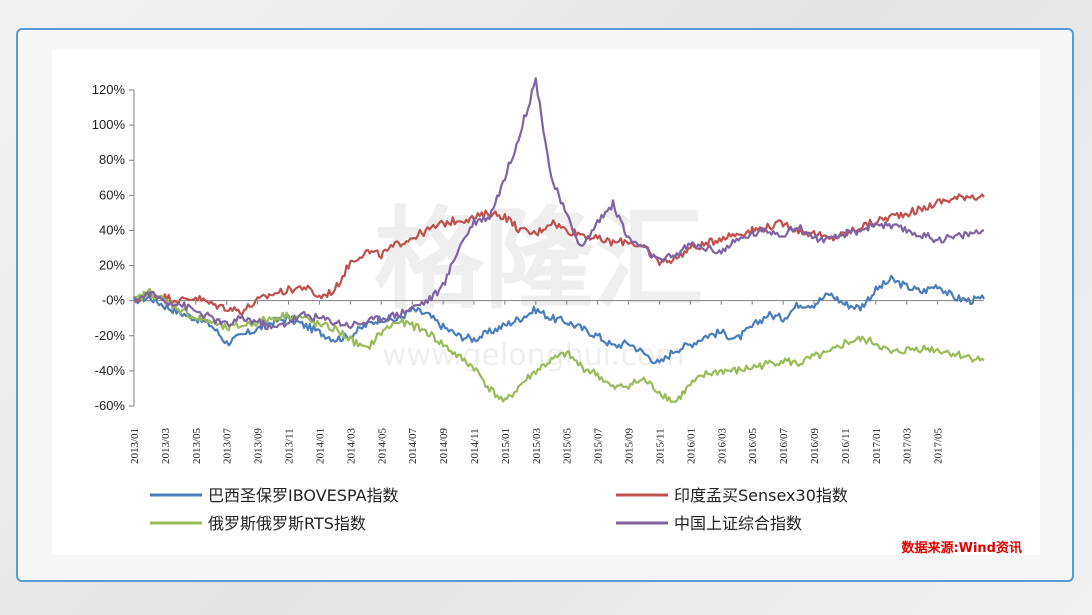 The width and height of the screenshot is (1092, 615). Describe the element at coordinates (691, 446) in the screenshot. I see `x-tick-label: 2016/01` at that location.